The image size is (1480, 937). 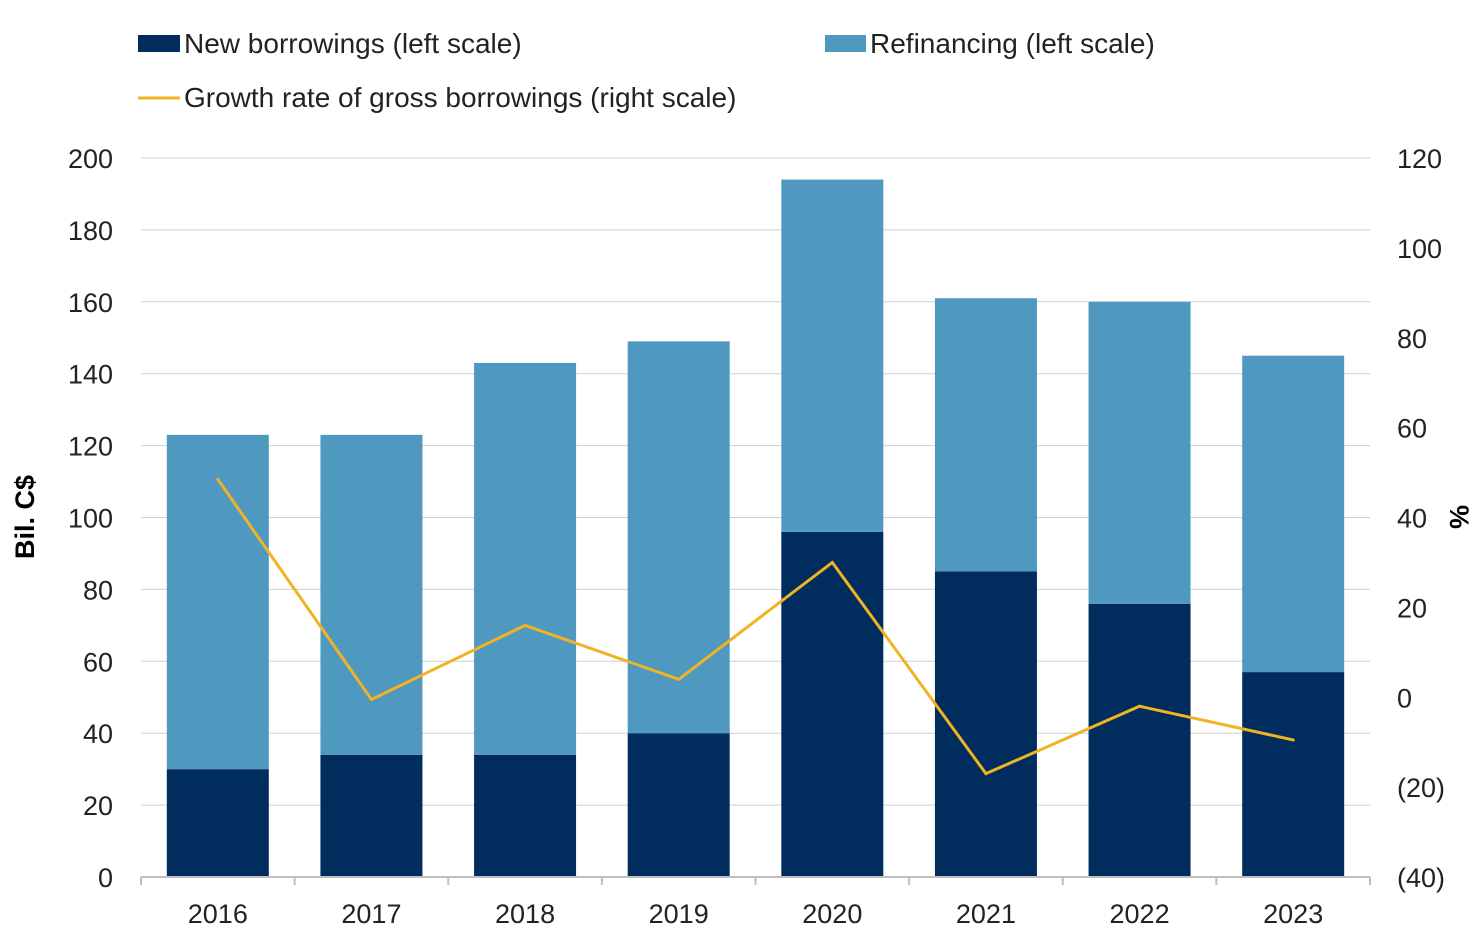 I want to click on legend-item-refinancing: Refinancing (left scale), so click(x=990, y=43).